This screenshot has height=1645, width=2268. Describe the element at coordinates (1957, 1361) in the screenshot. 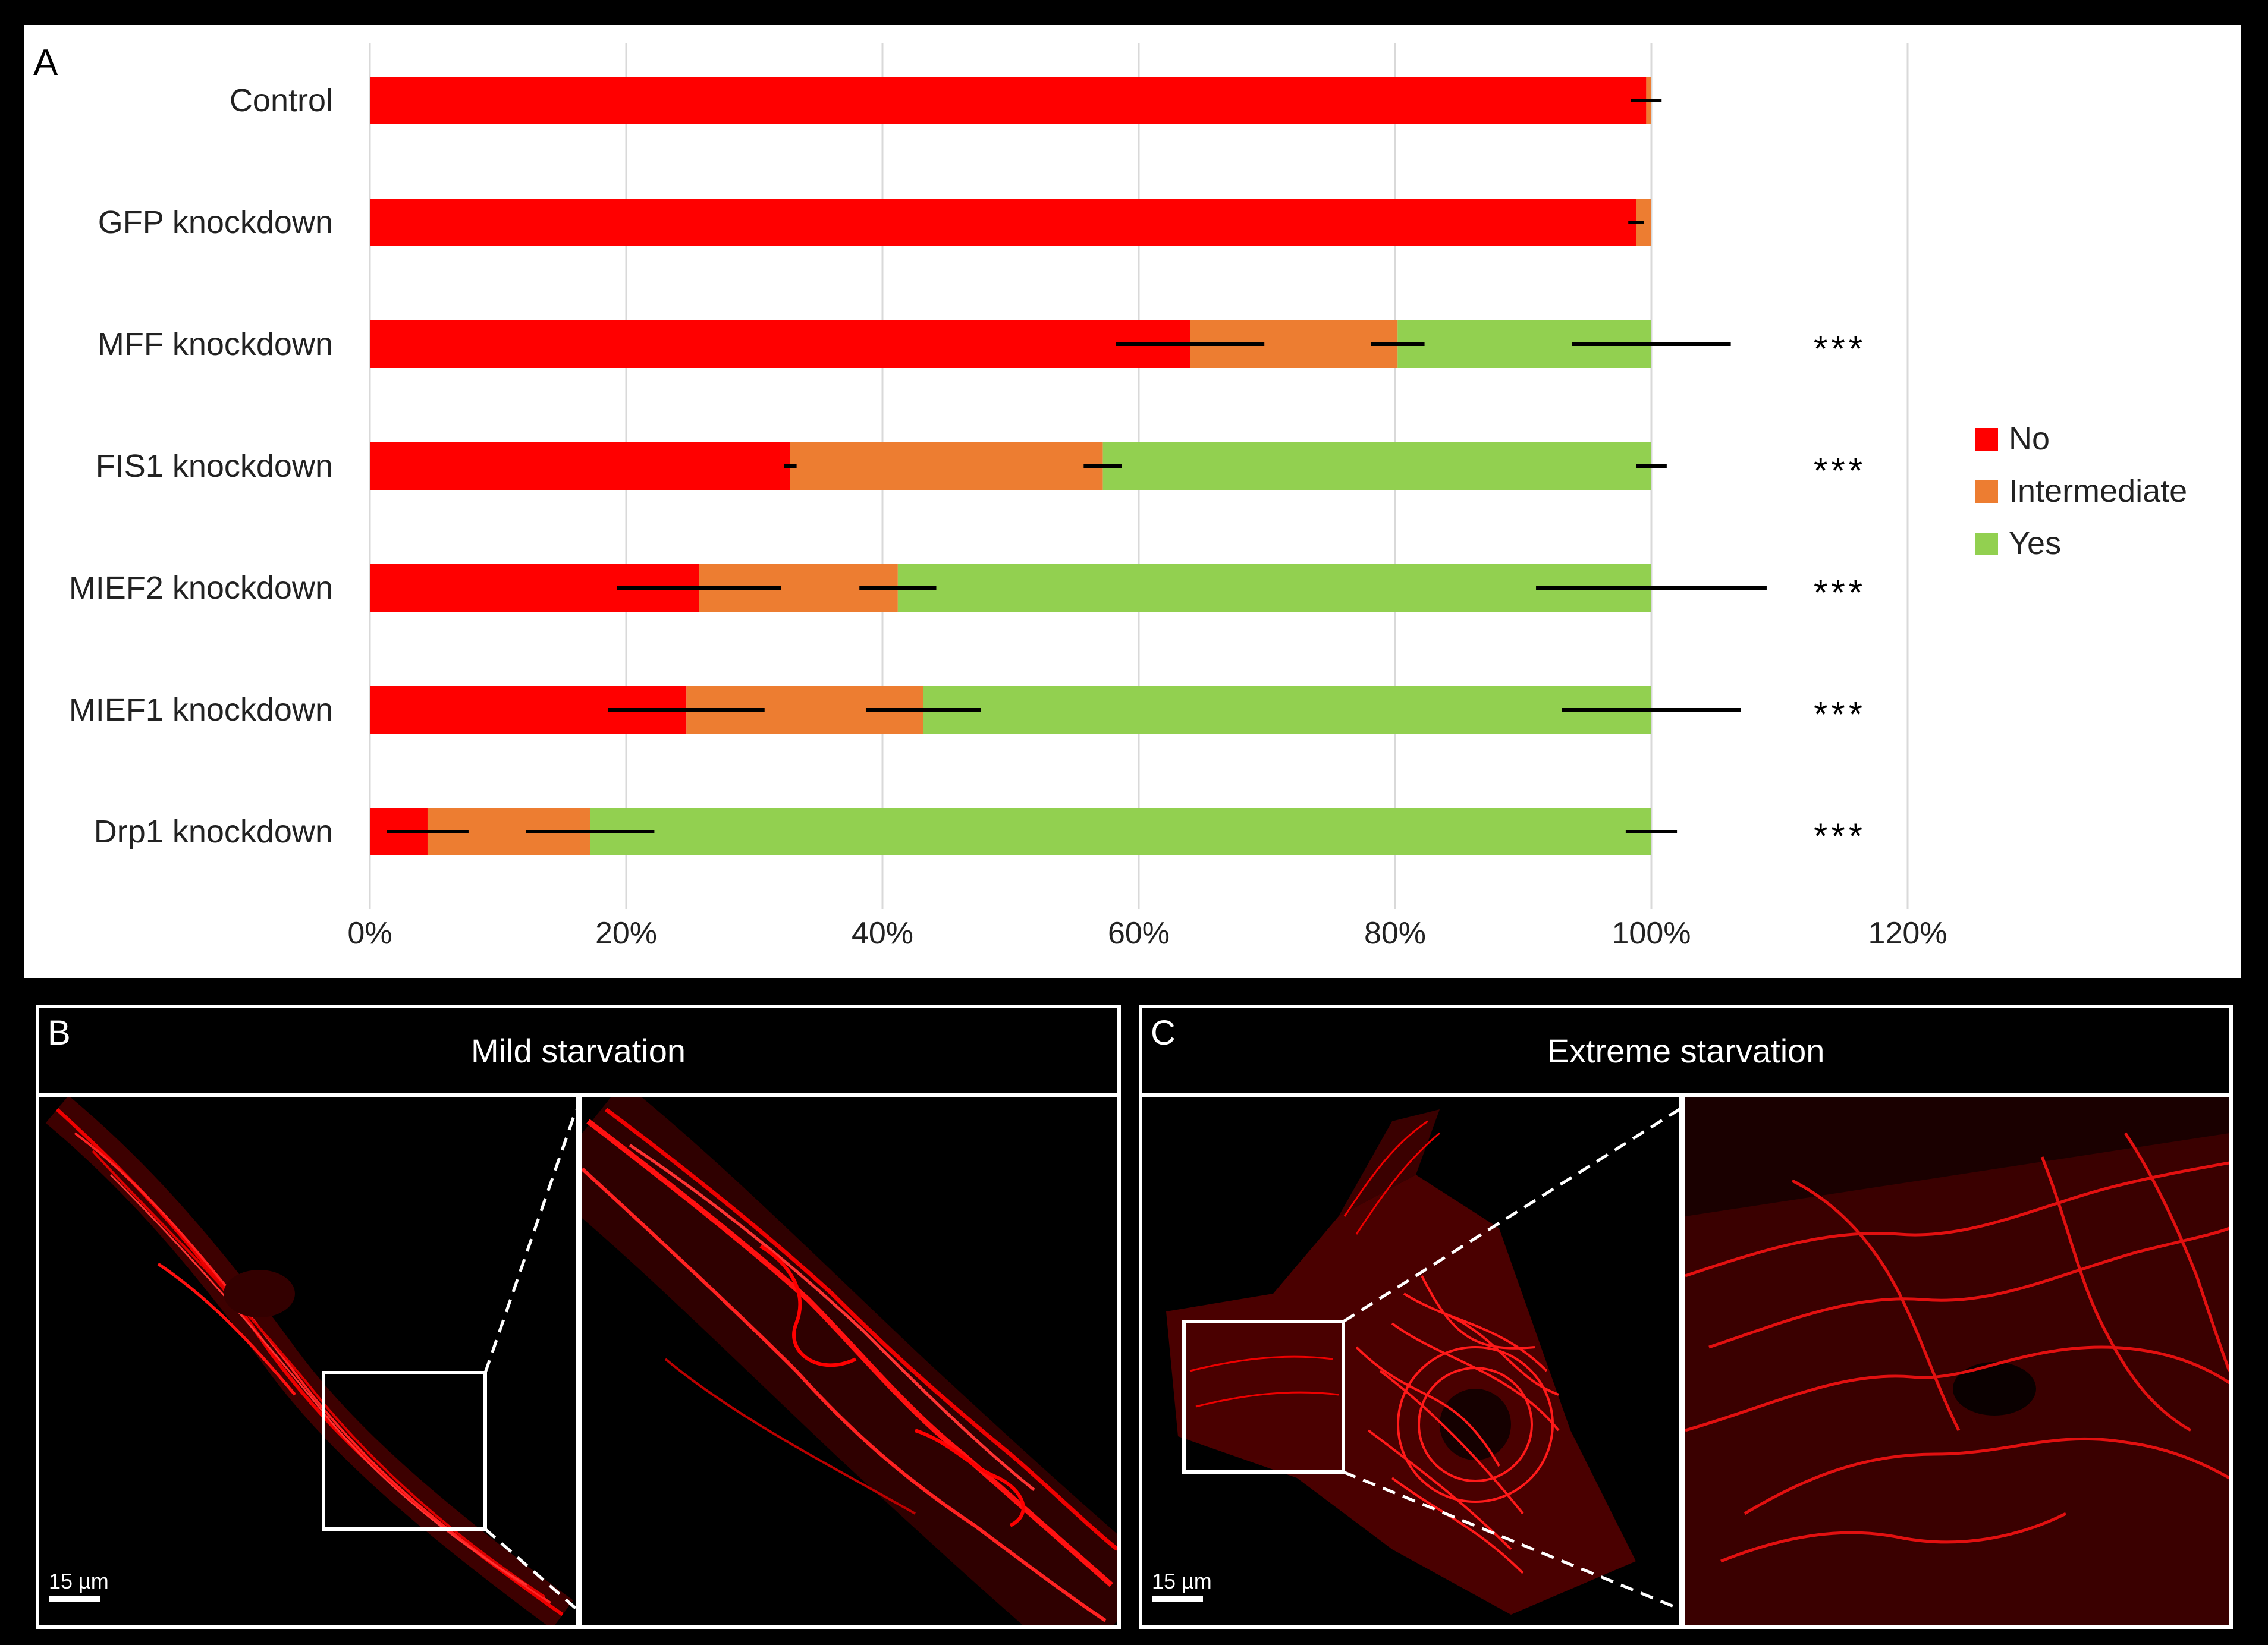

I see `extreme-starvation-zoom-image` at that location.